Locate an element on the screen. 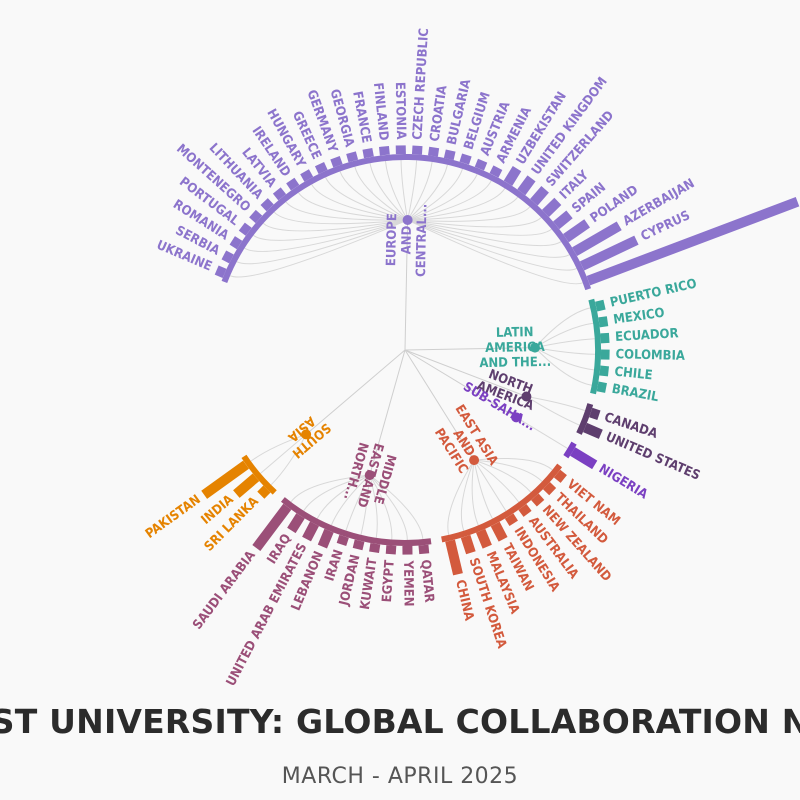 The width and height of the screenshot is (800, 800). bar-romania is located at coordinates (236, 243).